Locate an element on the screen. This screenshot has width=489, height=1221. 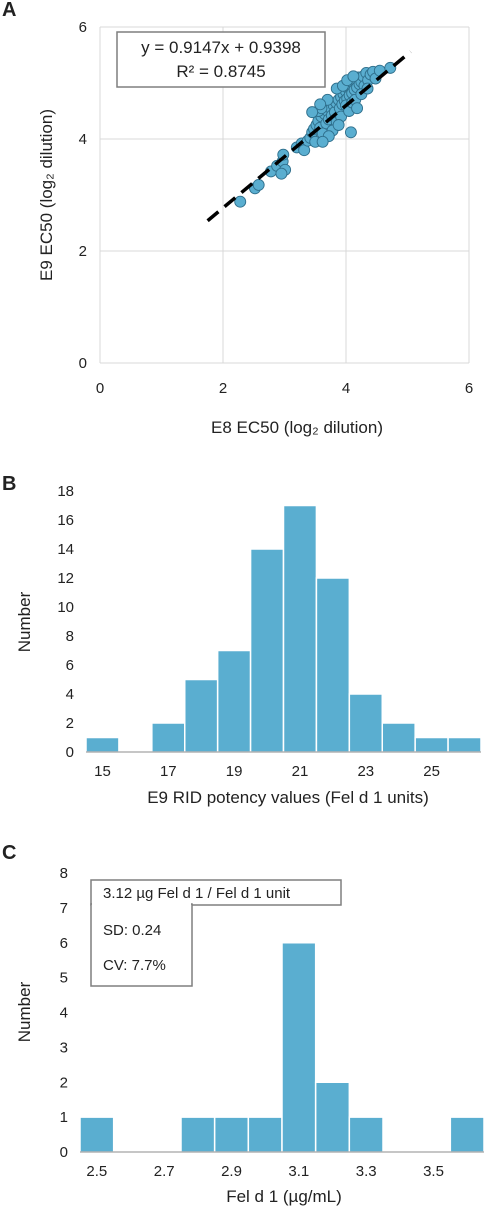
x-tick-label: 19 is located at coordinates (234, 771).